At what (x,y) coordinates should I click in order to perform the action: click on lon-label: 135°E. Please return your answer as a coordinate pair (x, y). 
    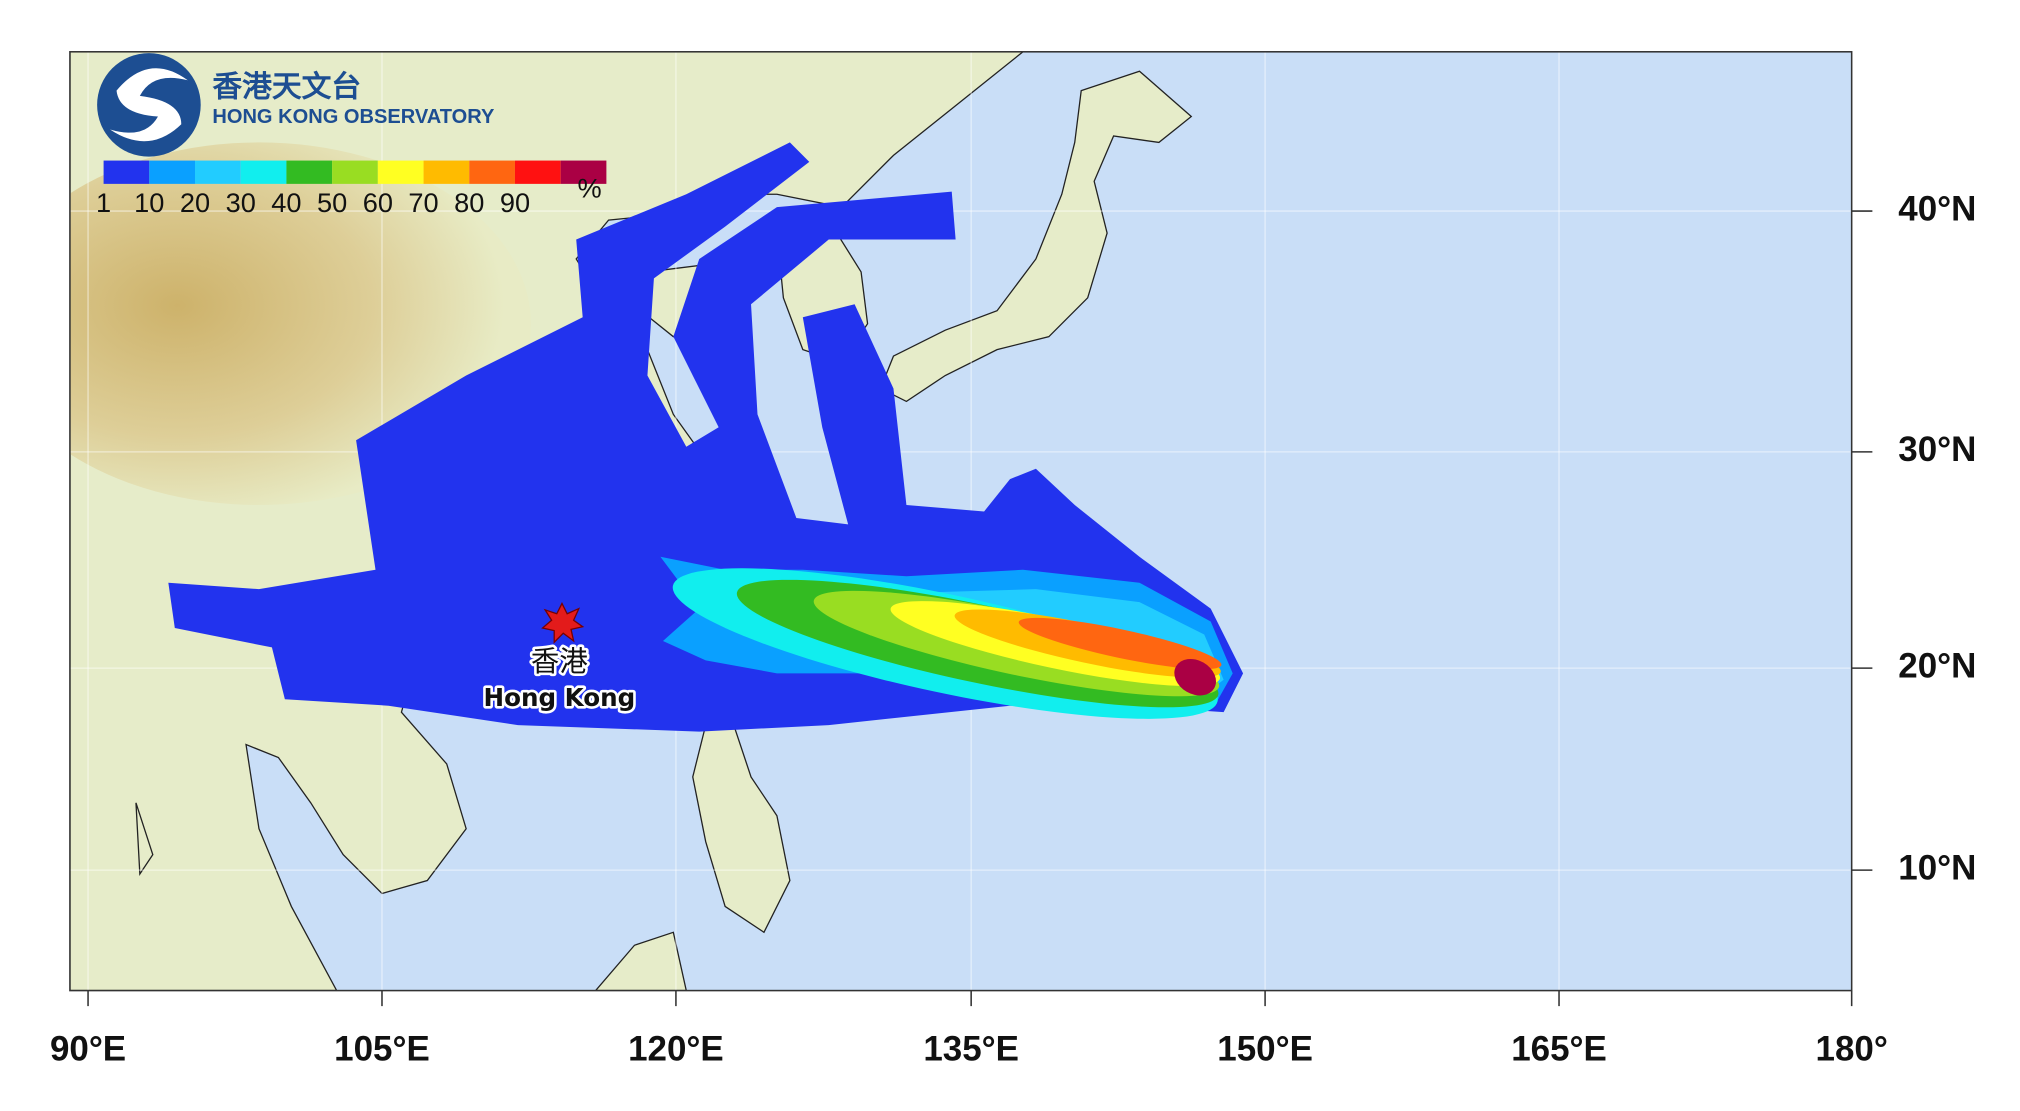
    Looking at the image, I should click on (971, 1049).